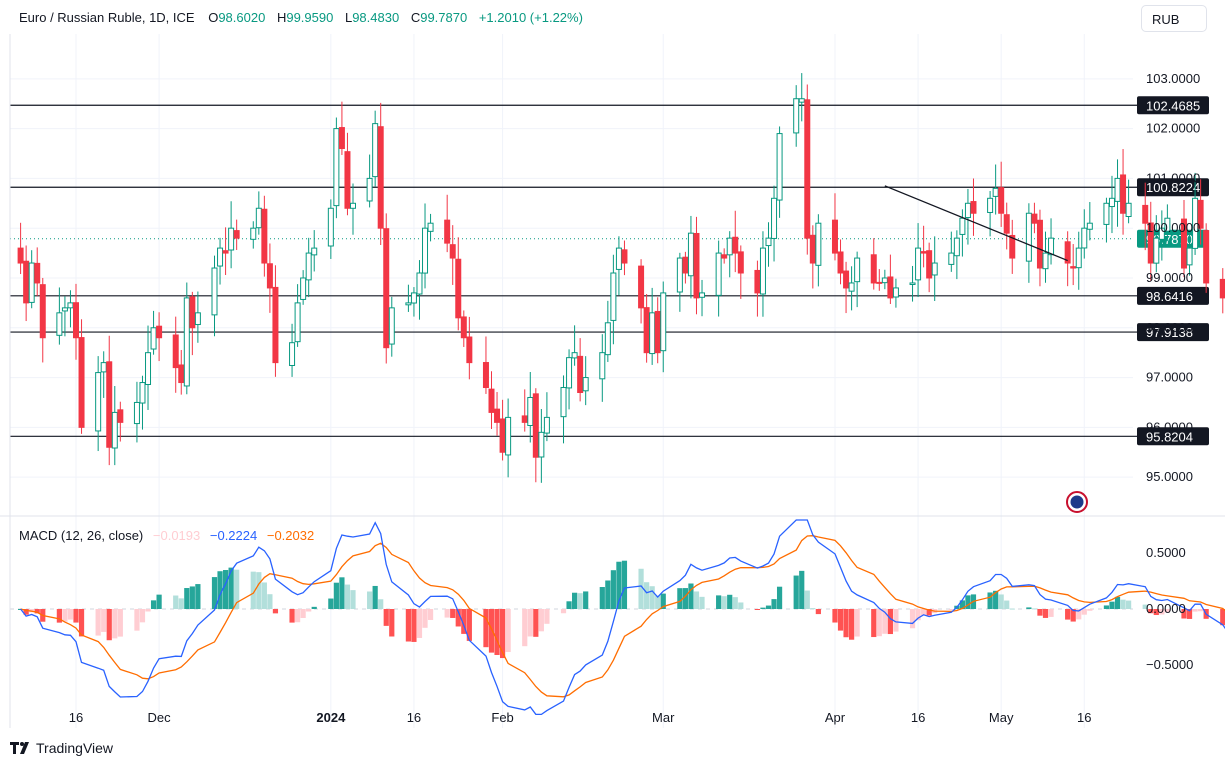  I want to click on macd-signal-value: −0.2032, so click(290, 535).